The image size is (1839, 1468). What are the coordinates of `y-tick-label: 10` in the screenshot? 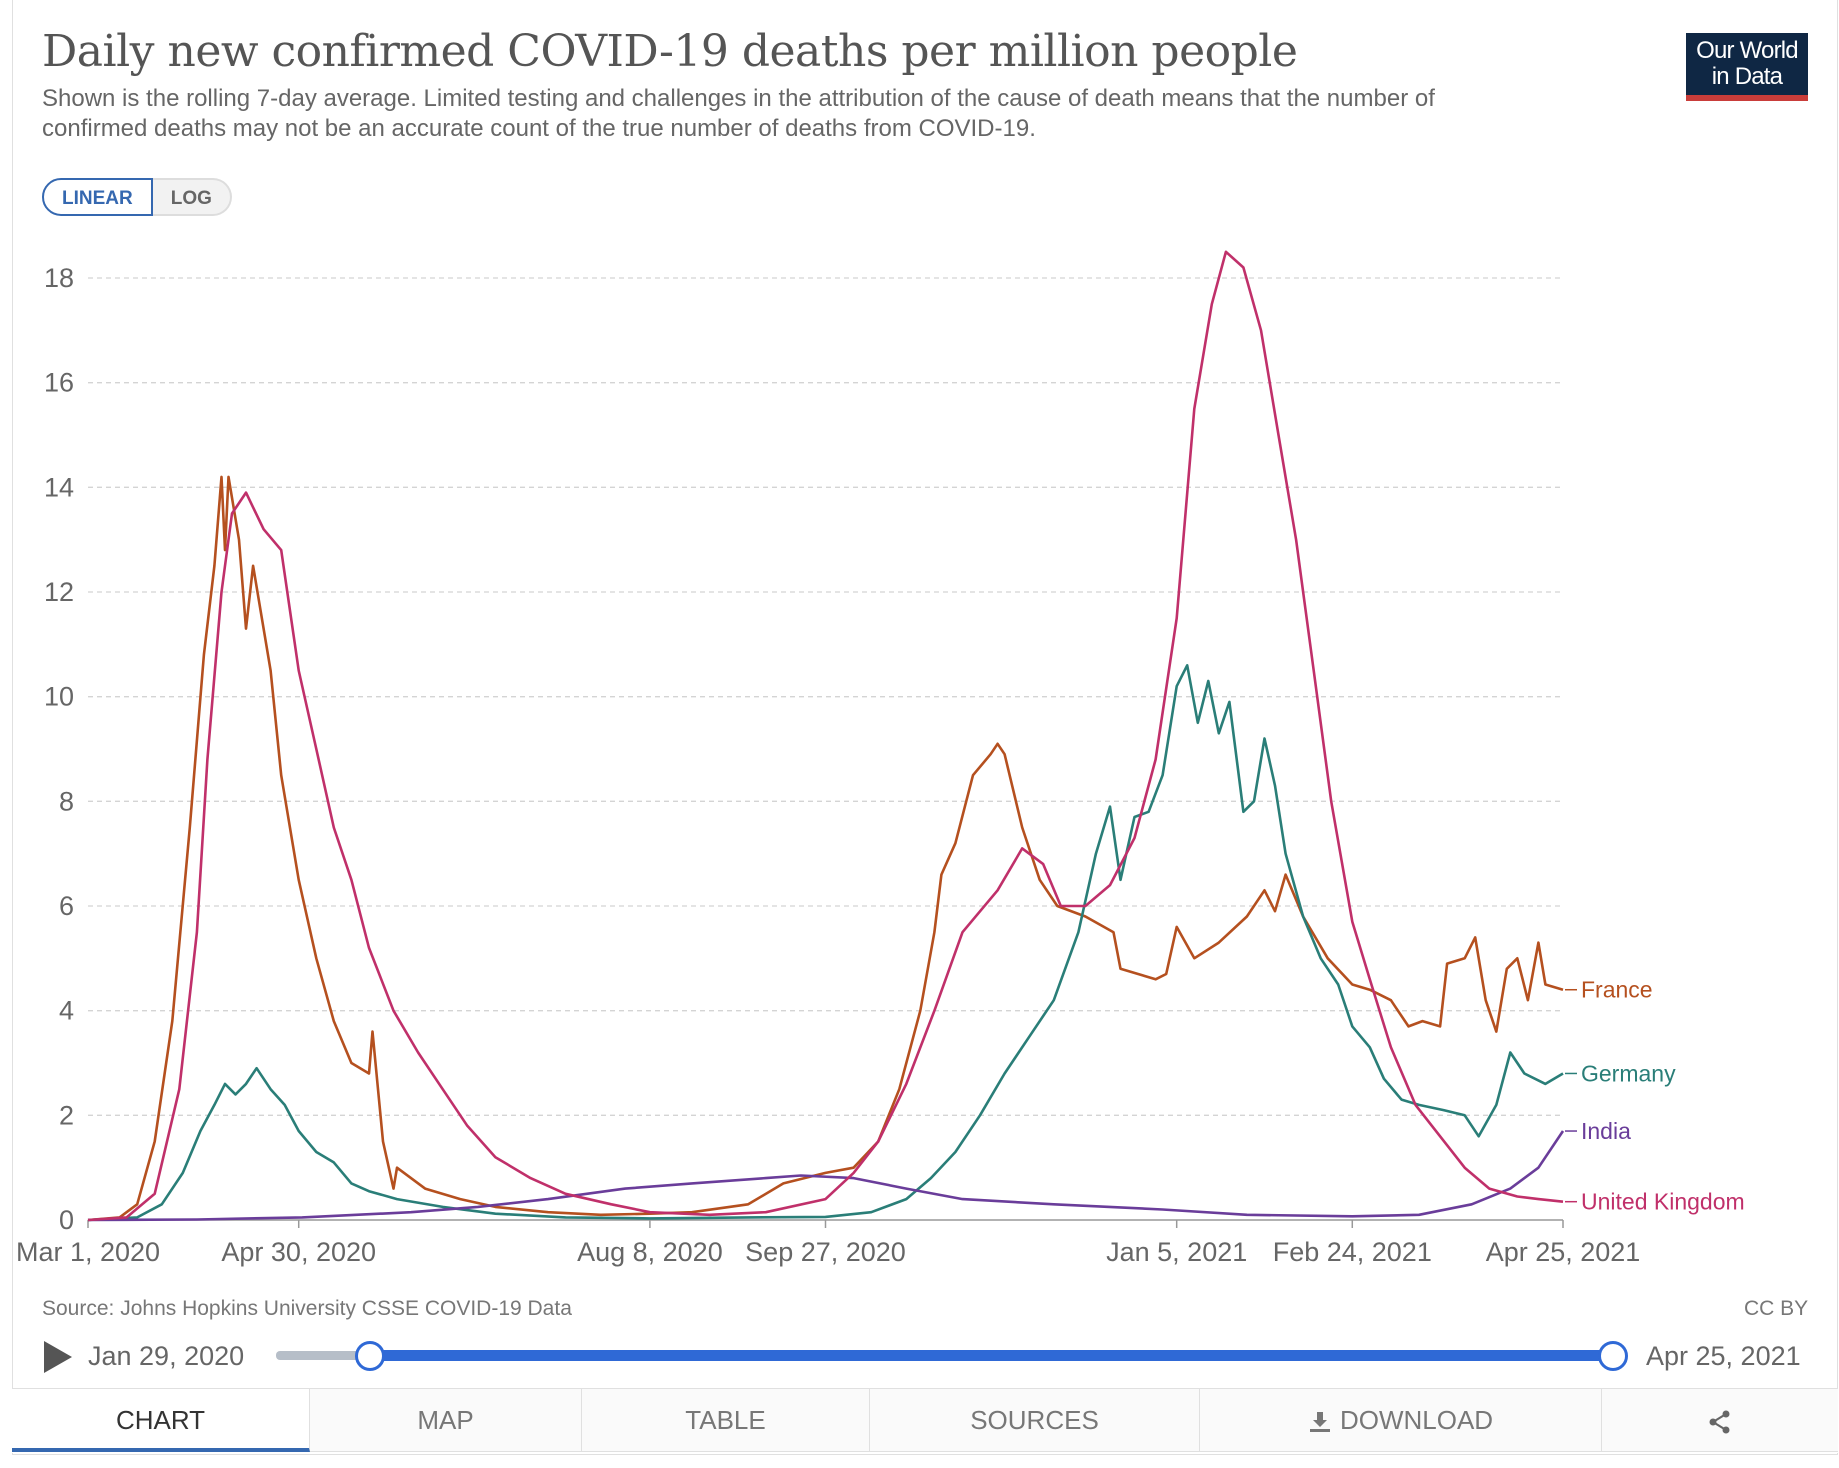 It's located at (59, 697).